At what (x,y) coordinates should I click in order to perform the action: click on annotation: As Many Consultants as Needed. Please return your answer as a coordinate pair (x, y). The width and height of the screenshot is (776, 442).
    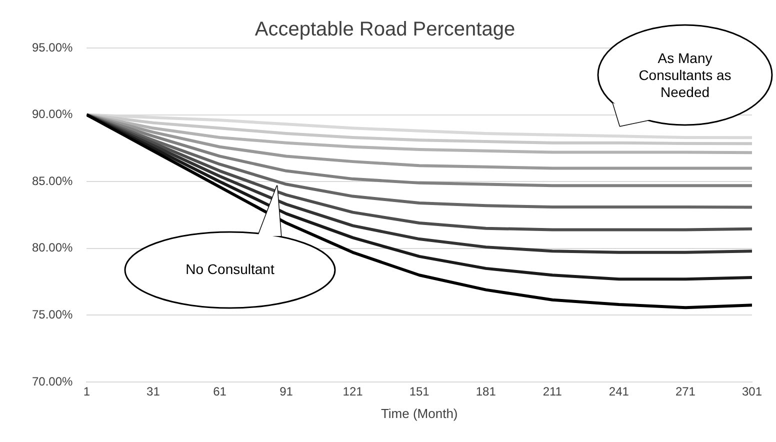
    Looking at the image, I should click on (685, 75).